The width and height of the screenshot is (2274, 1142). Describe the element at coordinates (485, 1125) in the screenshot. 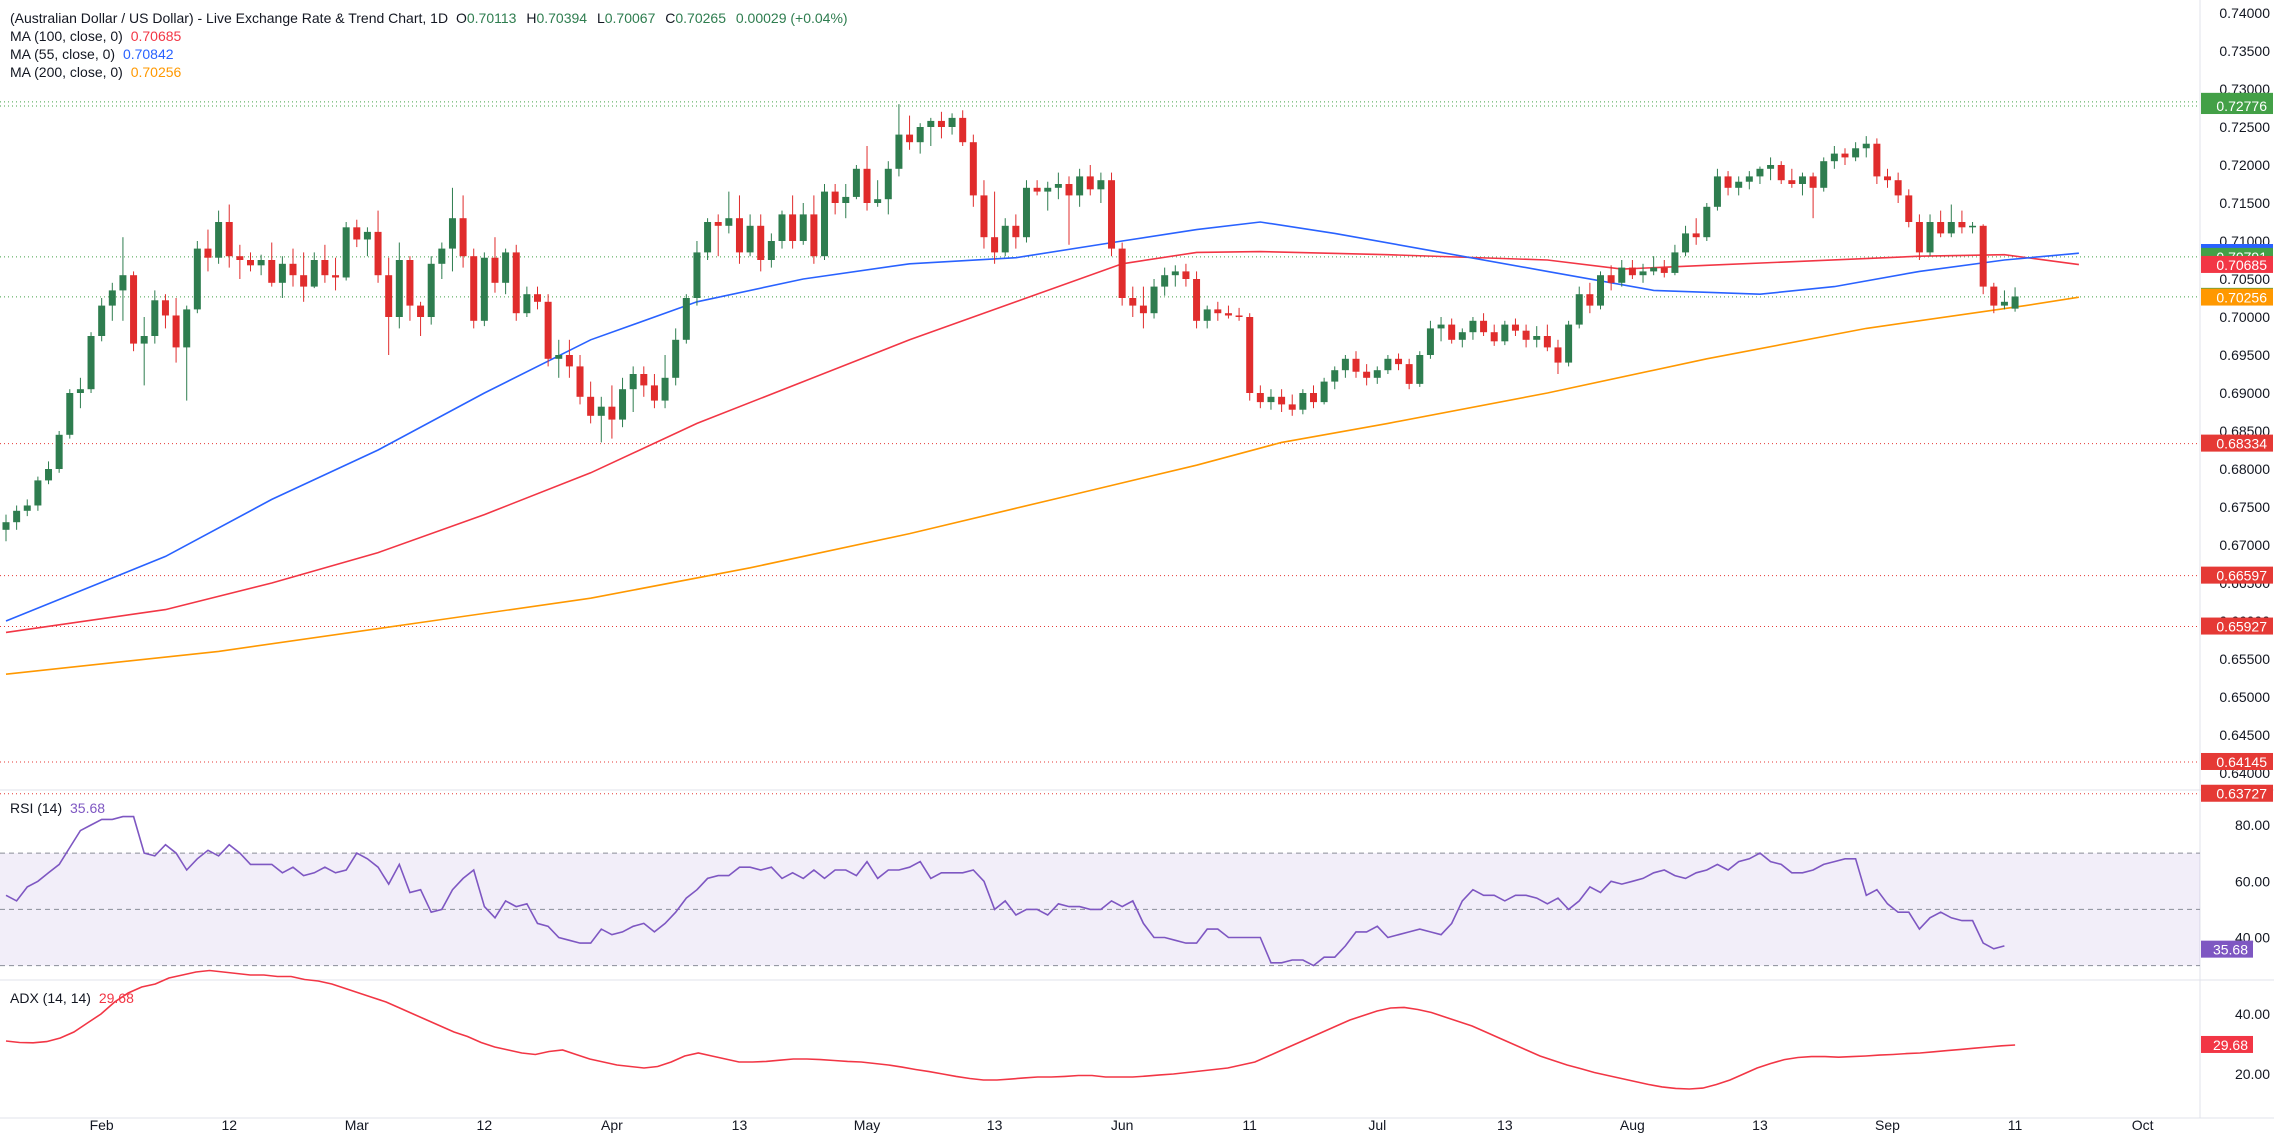

I see `x-tick-label: 12` at that location.